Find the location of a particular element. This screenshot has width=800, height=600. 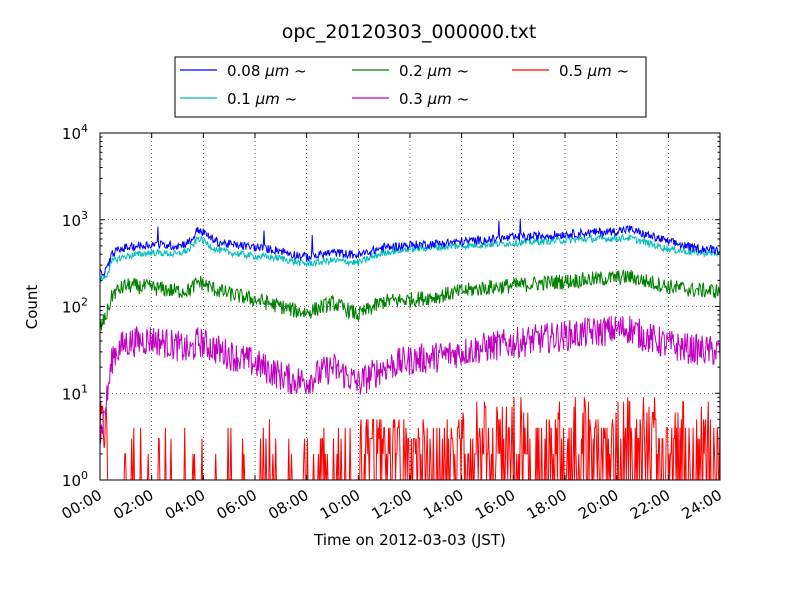

y-tick-label: 10² is located at coordinates (75, 306).